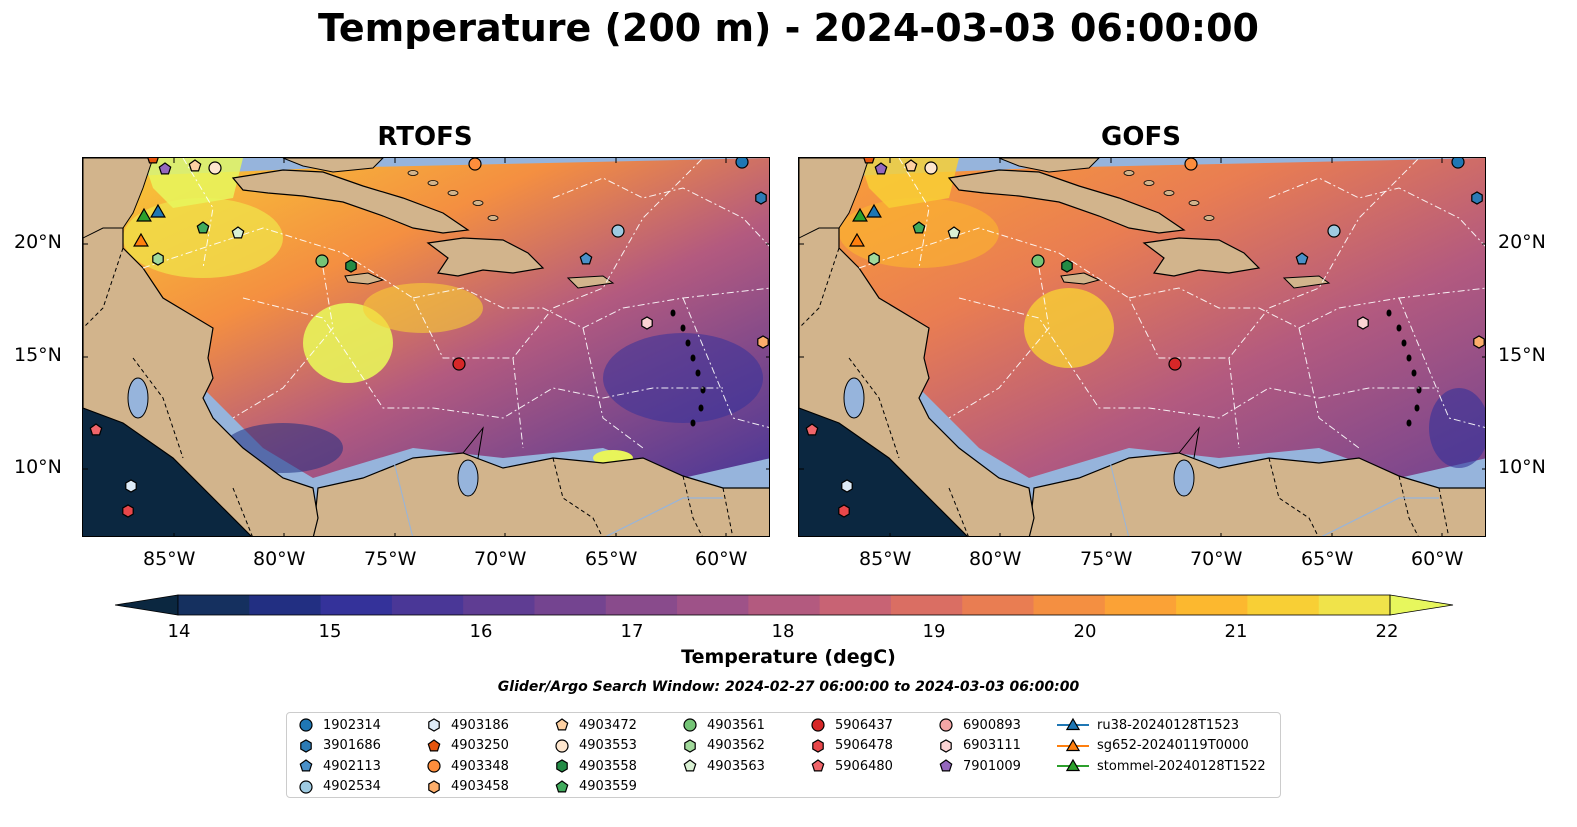  What do you see at coordinates (1085, 631) in the screenshot?
I see `colorbar-tick: 20` at bounding box center [1085, 631].